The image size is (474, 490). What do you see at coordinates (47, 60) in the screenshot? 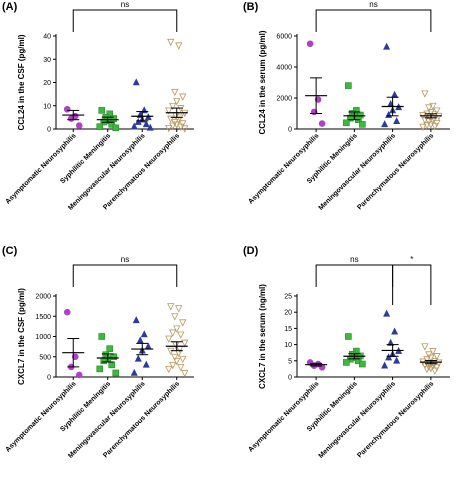
I see `y-tick-label: 30` at bounding box center [47, 60].